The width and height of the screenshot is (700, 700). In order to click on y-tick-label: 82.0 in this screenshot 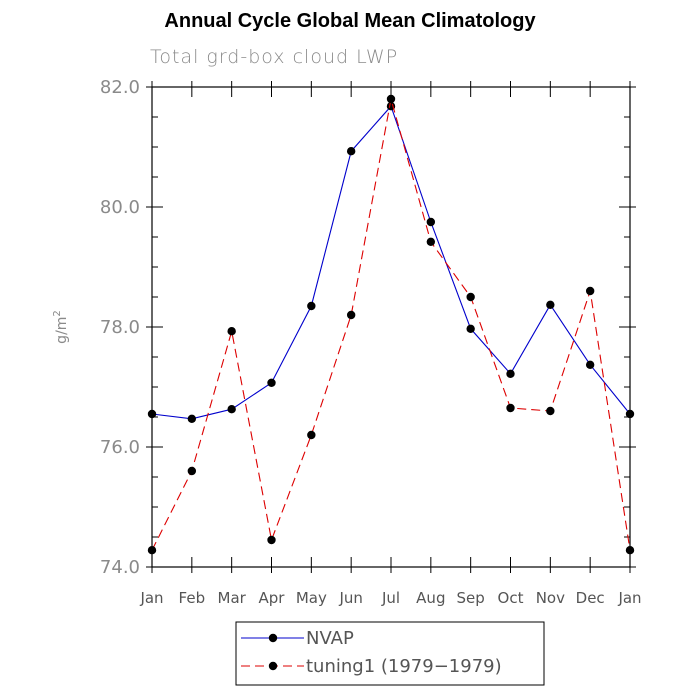, I will do `click(120, 87)`.